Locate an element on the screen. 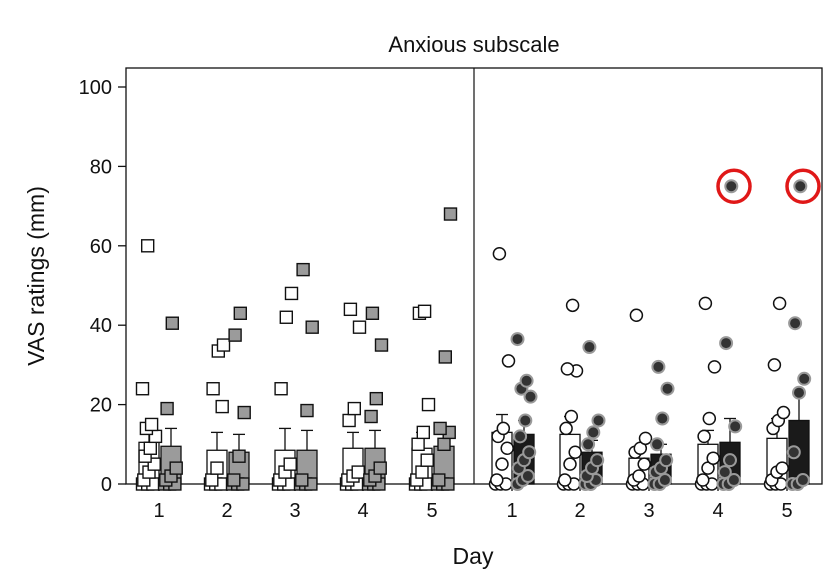 This screenshot has height=580, width=824. y-tick-label: 80 is located at coordinates (101, 167).